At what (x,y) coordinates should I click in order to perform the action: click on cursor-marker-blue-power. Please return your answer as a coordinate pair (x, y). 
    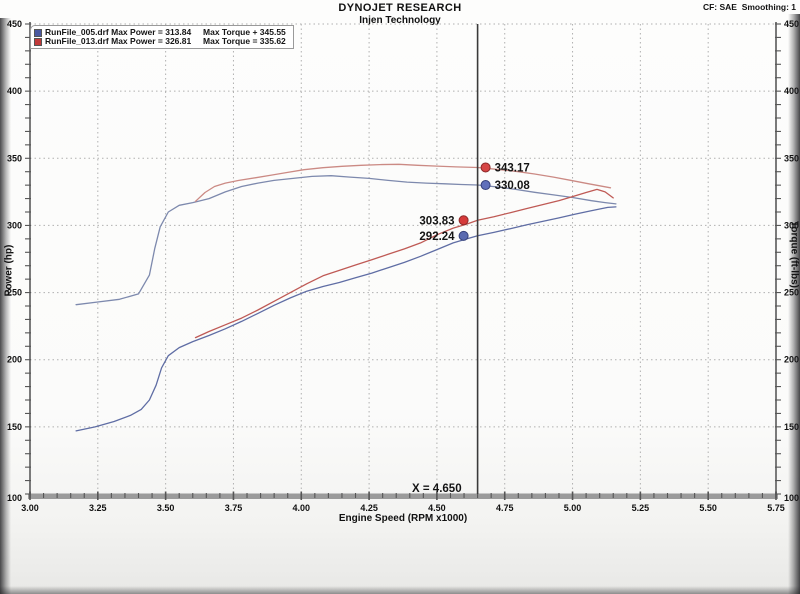
    Looking at the image, I should click on (463, 235).